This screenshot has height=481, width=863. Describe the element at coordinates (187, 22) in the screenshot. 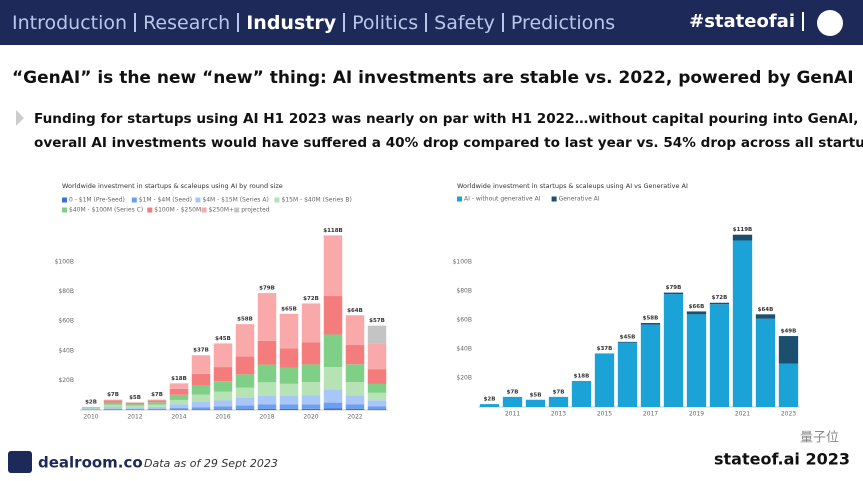

I see `nav-item: Research` at that location.